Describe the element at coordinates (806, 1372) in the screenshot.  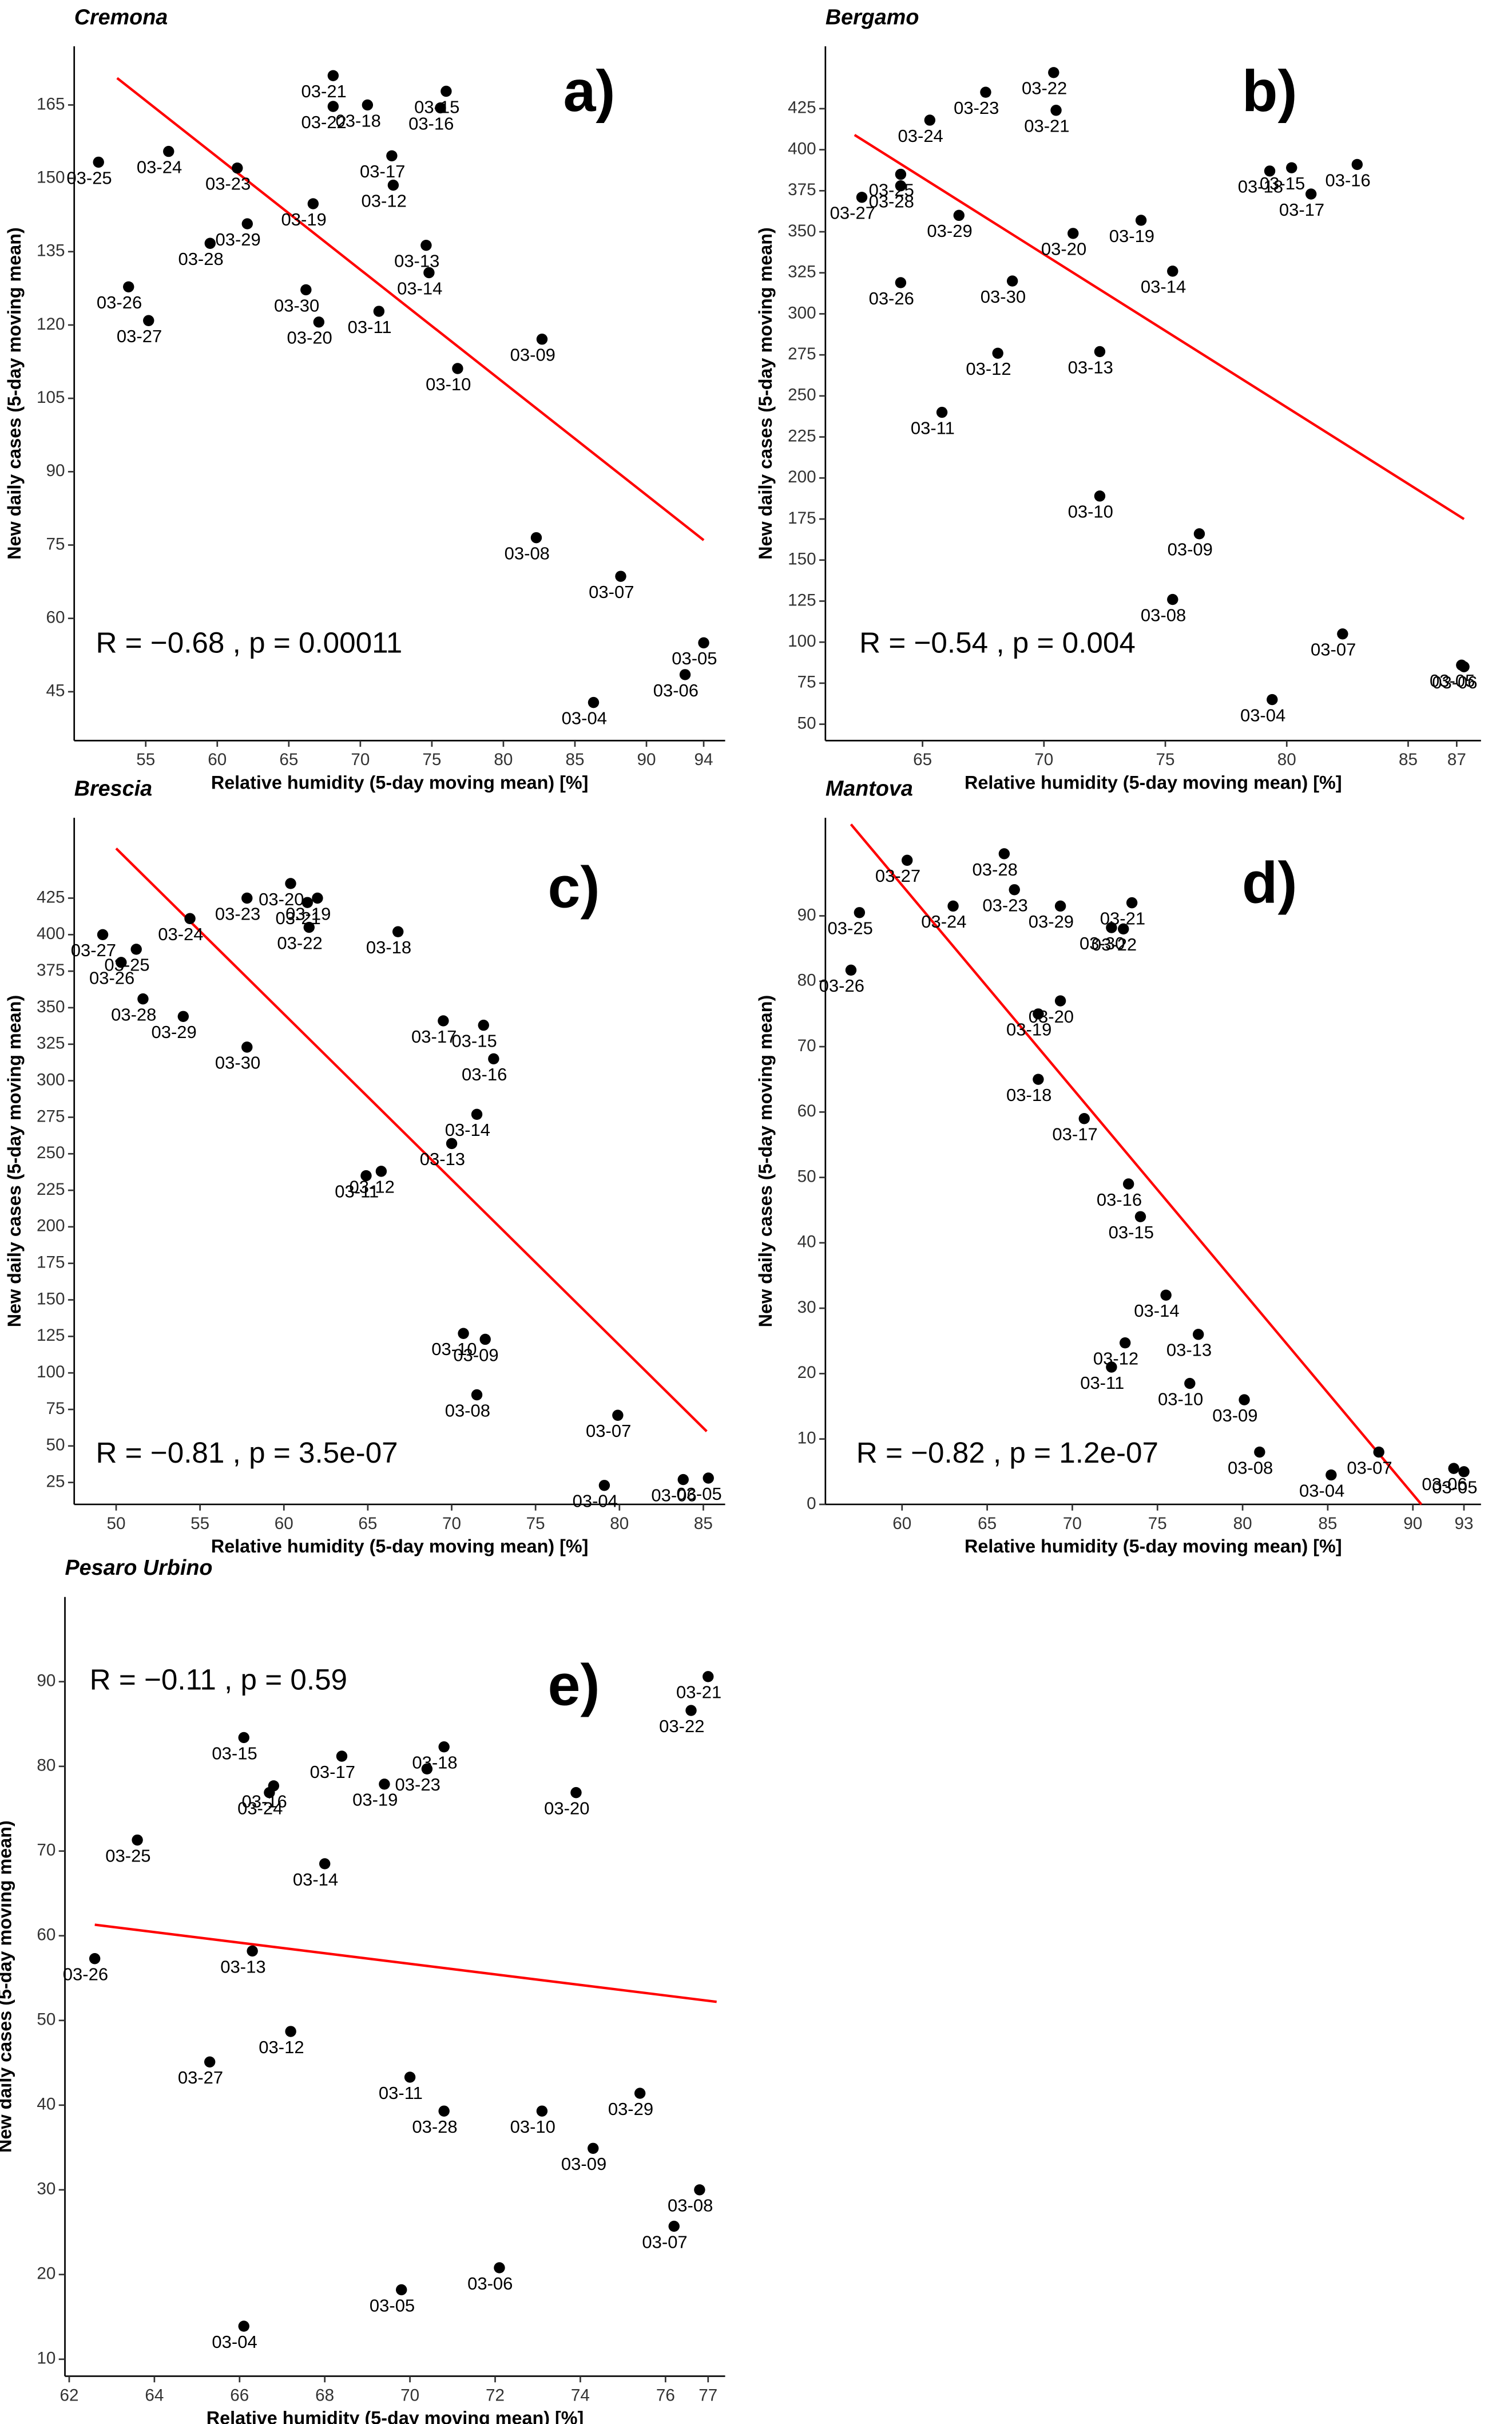
I see `y-tick-label: 20` at that location.